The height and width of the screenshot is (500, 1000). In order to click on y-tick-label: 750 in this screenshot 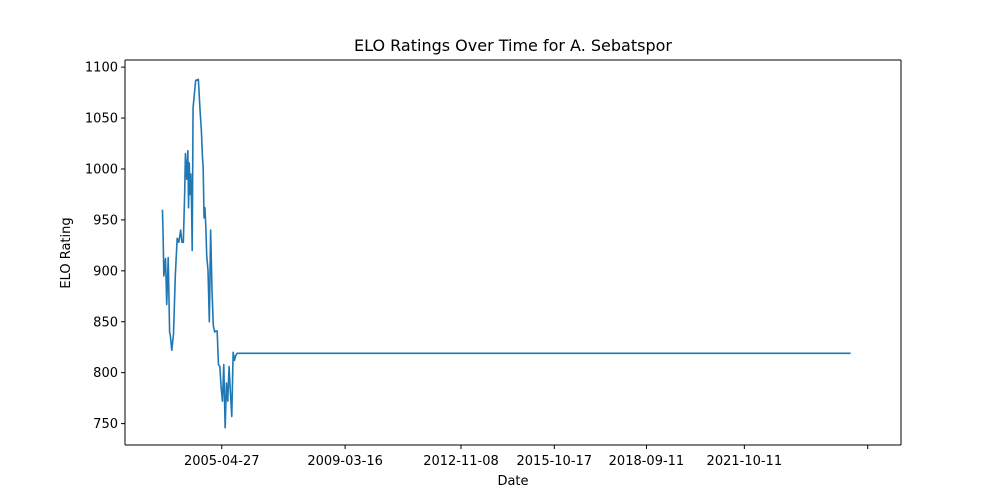, I will do `click(105, 424)`.